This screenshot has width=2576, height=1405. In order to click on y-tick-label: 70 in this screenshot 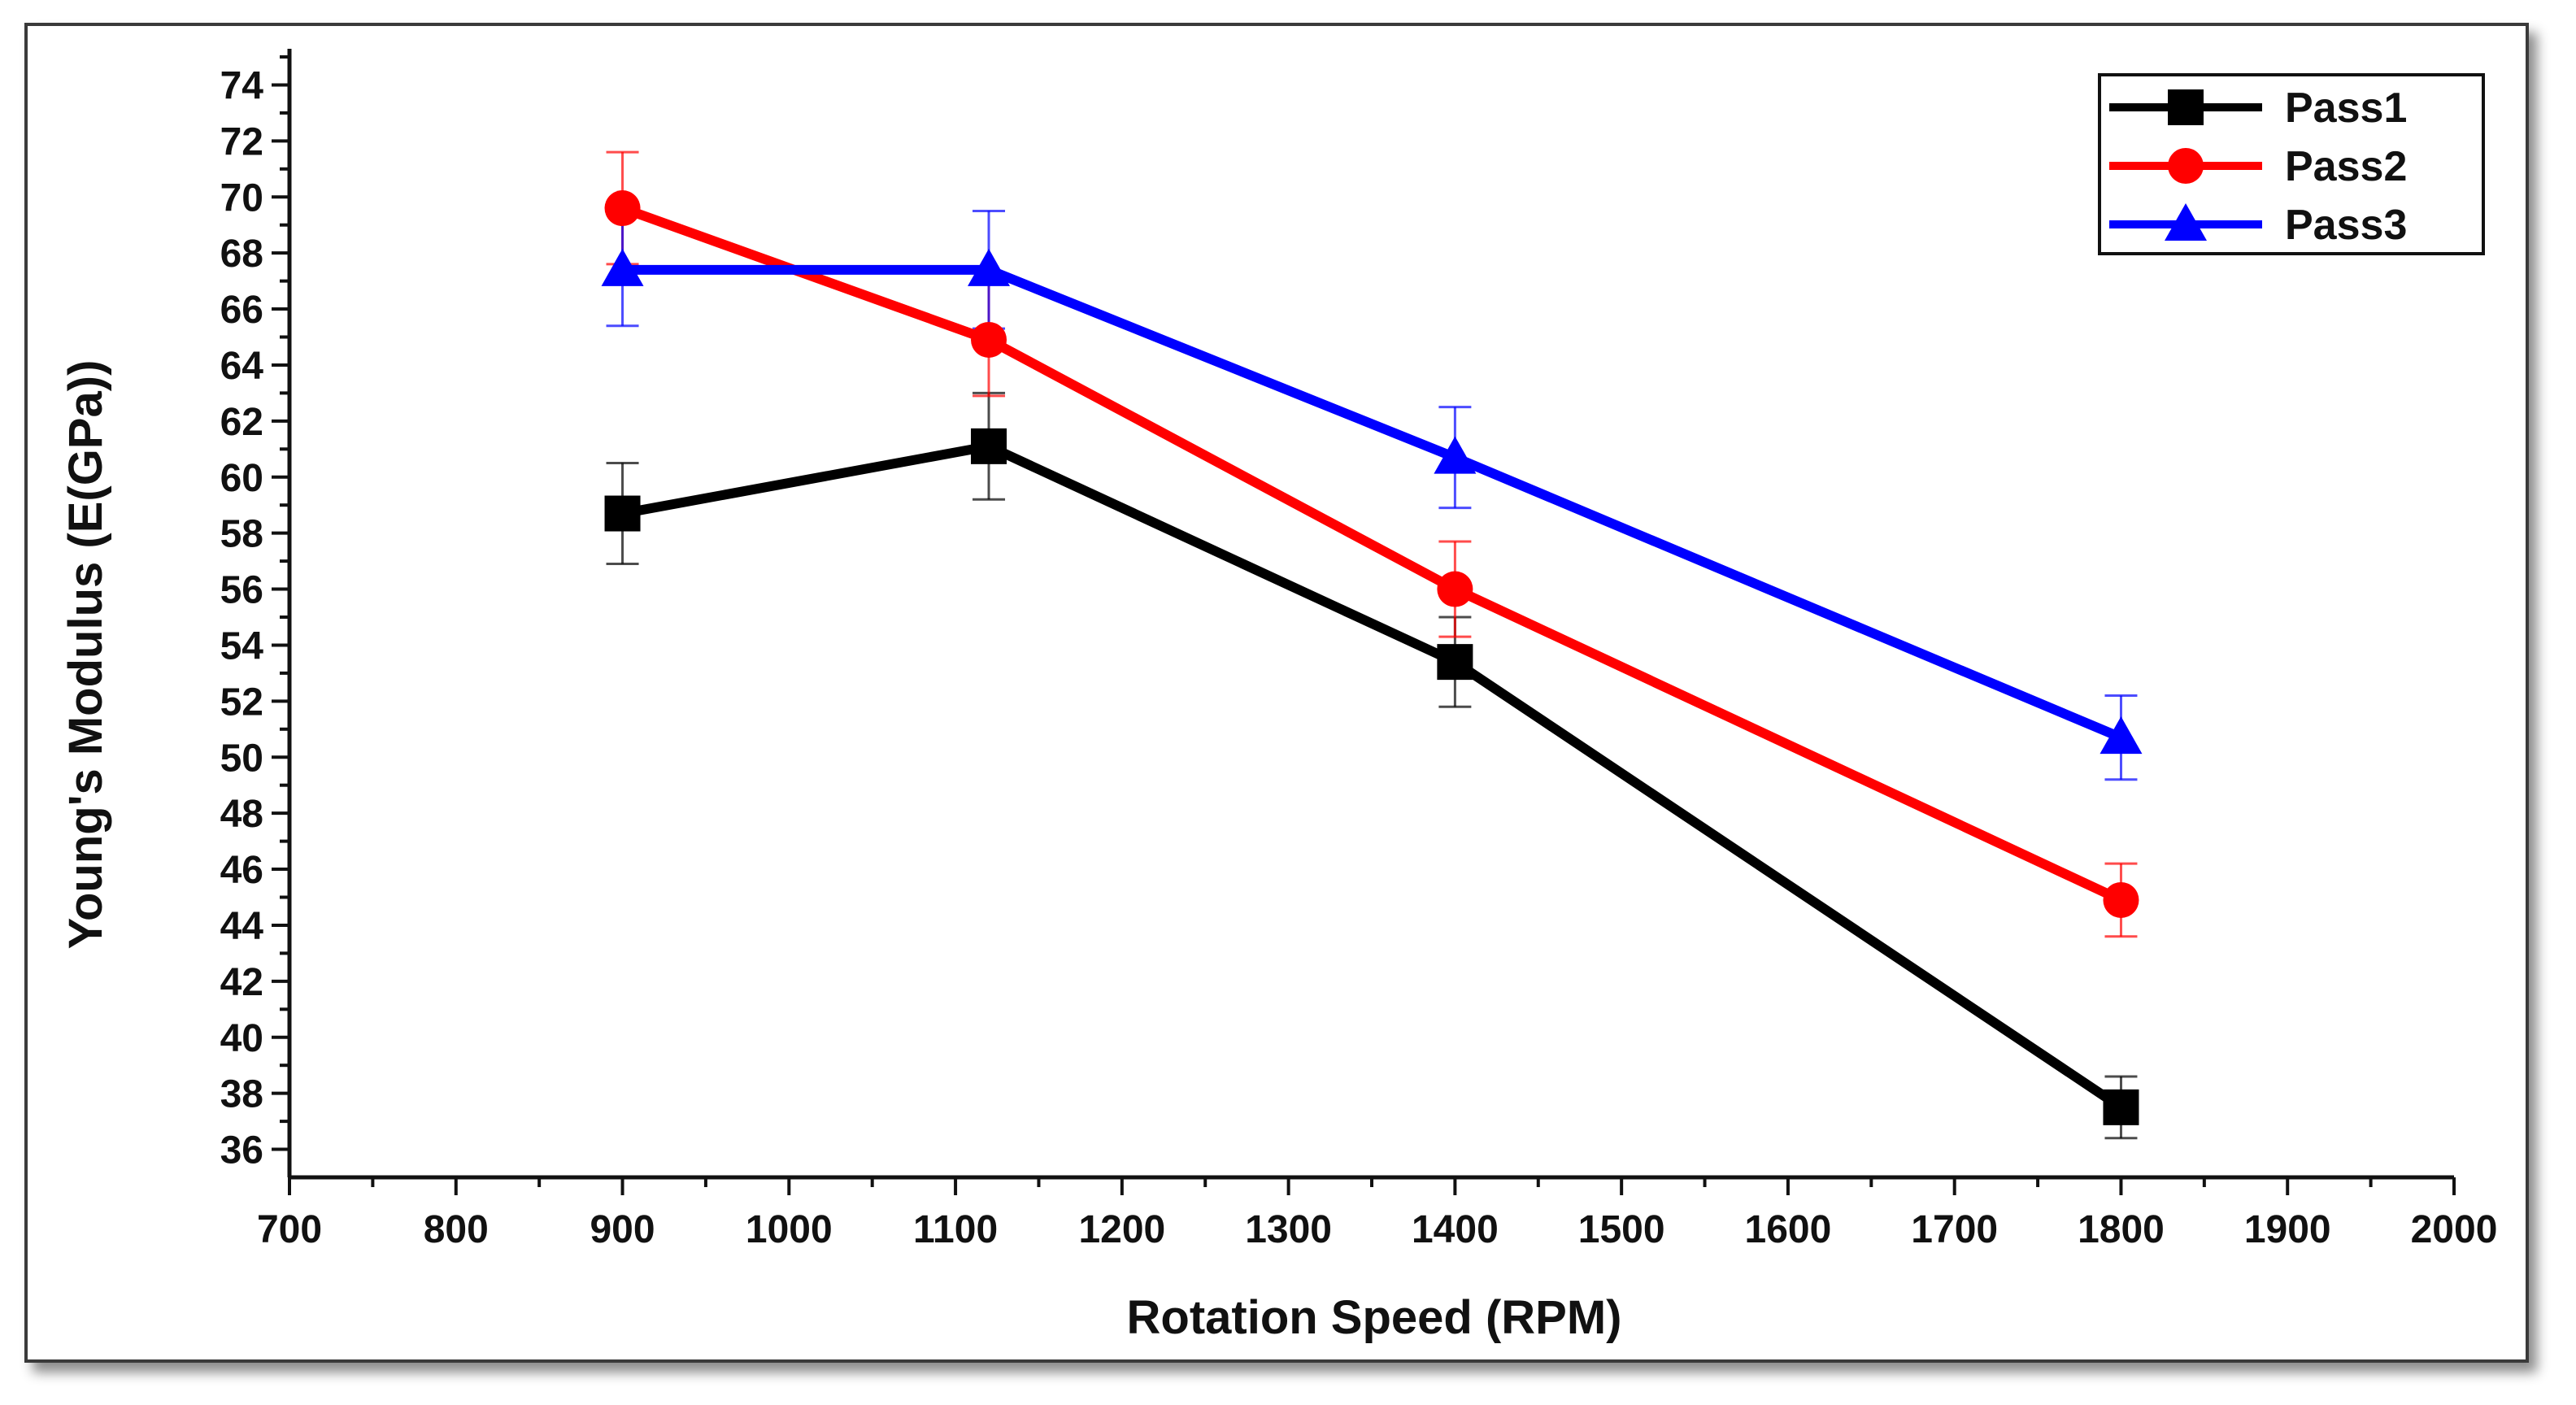, I will do `click(241, 198)`.